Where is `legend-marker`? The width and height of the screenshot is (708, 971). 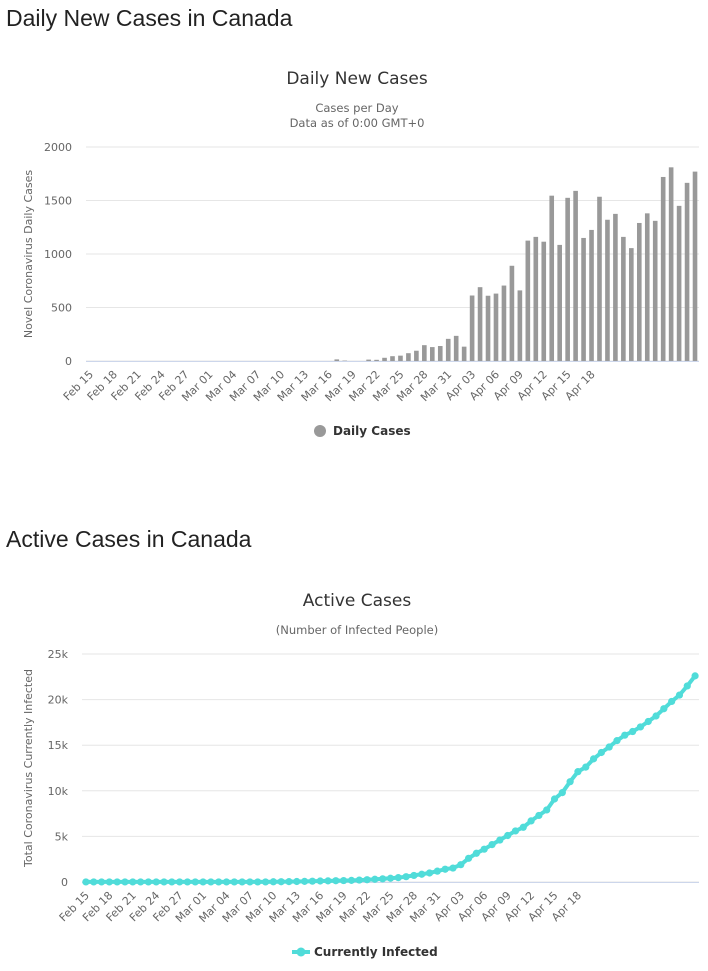
legend-marker is located at coordinates (320, 431).